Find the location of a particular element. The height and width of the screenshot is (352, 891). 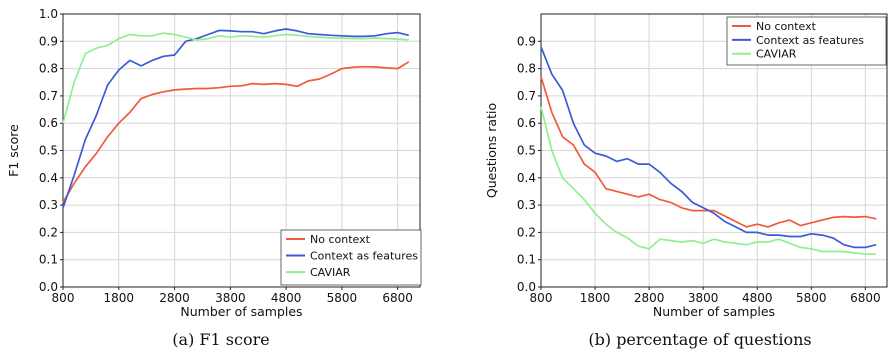

legend: No context Context as features CAVIAR is located at coordinates (351, 257).